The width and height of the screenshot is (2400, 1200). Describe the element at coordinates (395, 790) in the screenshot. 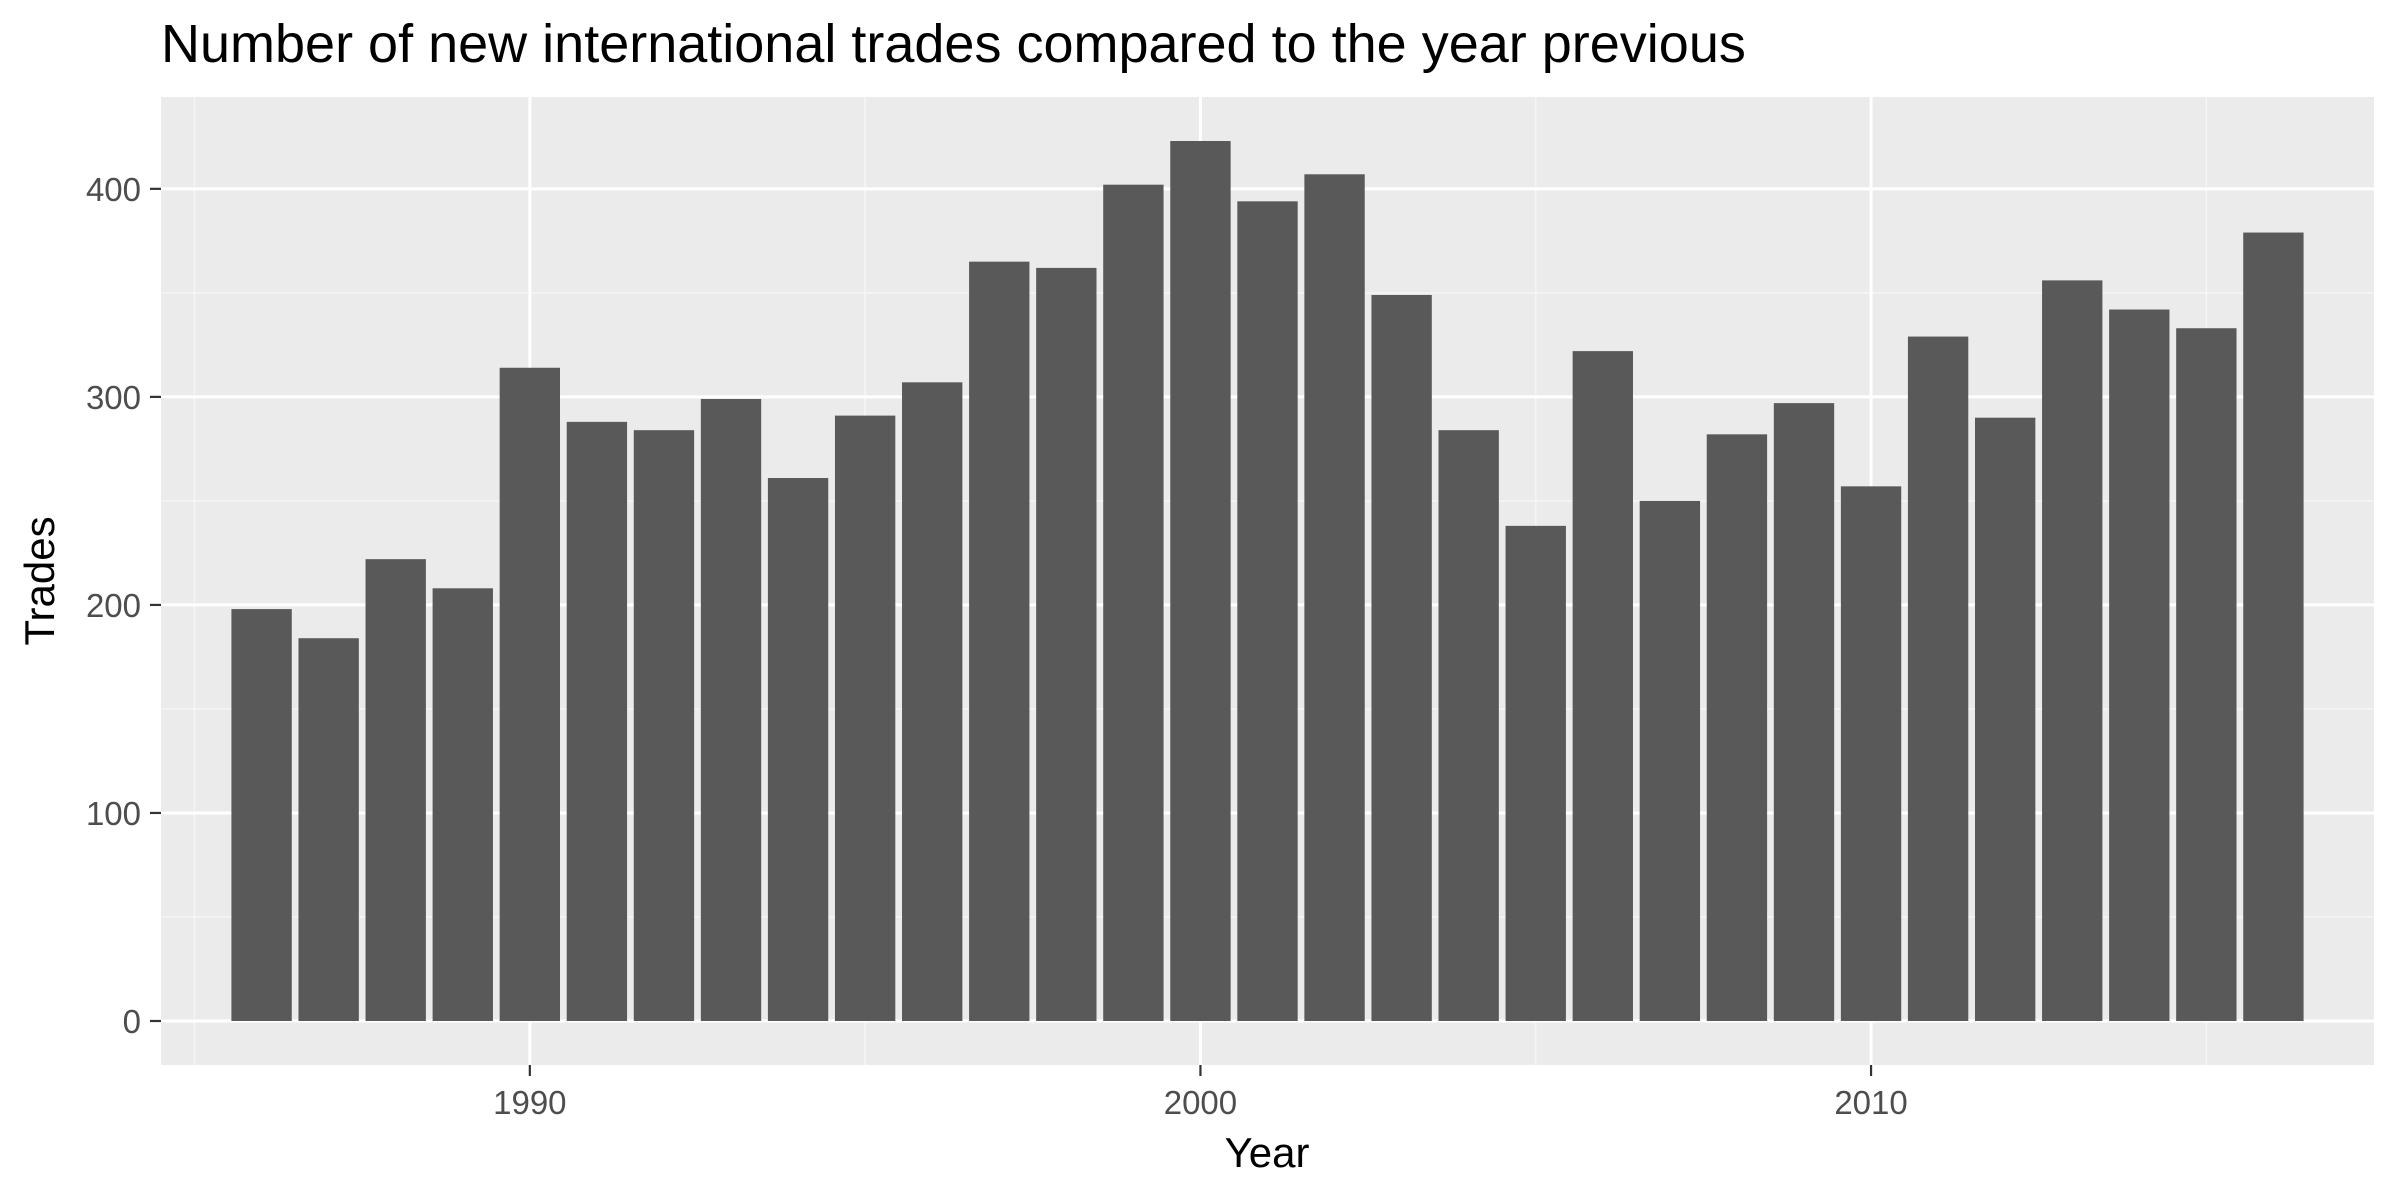

I see `bar-1988` at that location.